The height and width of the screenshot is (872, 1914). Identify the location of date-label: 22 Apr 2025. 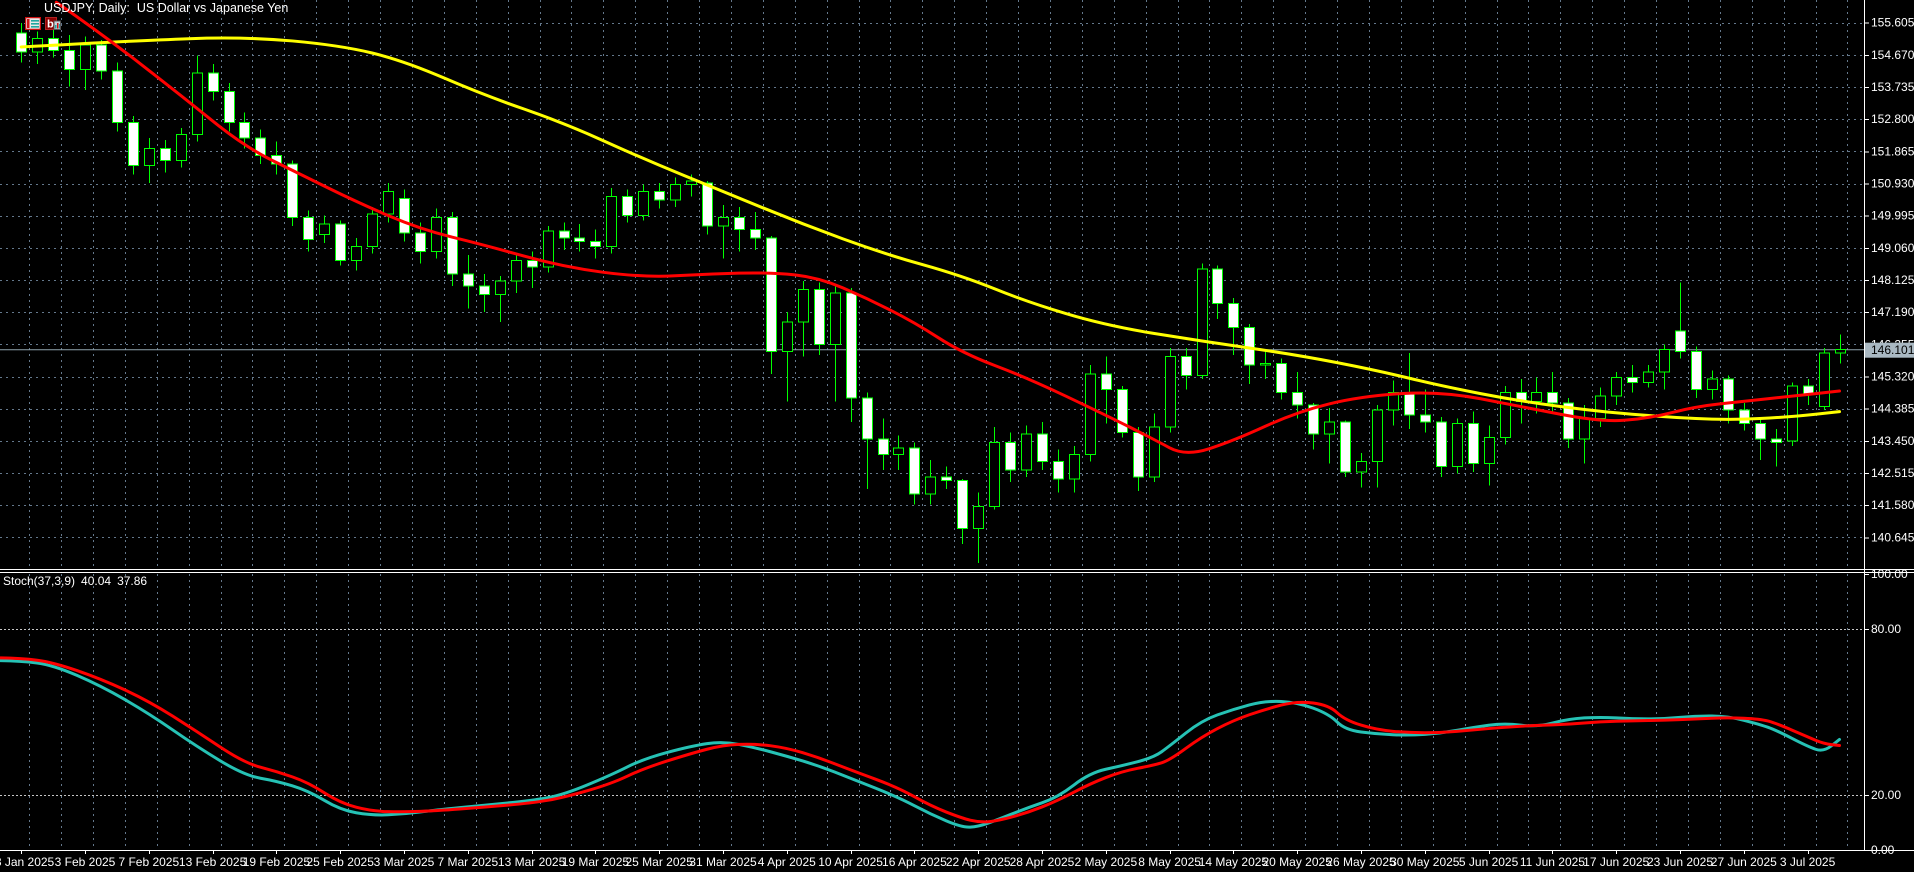
(978, 862).